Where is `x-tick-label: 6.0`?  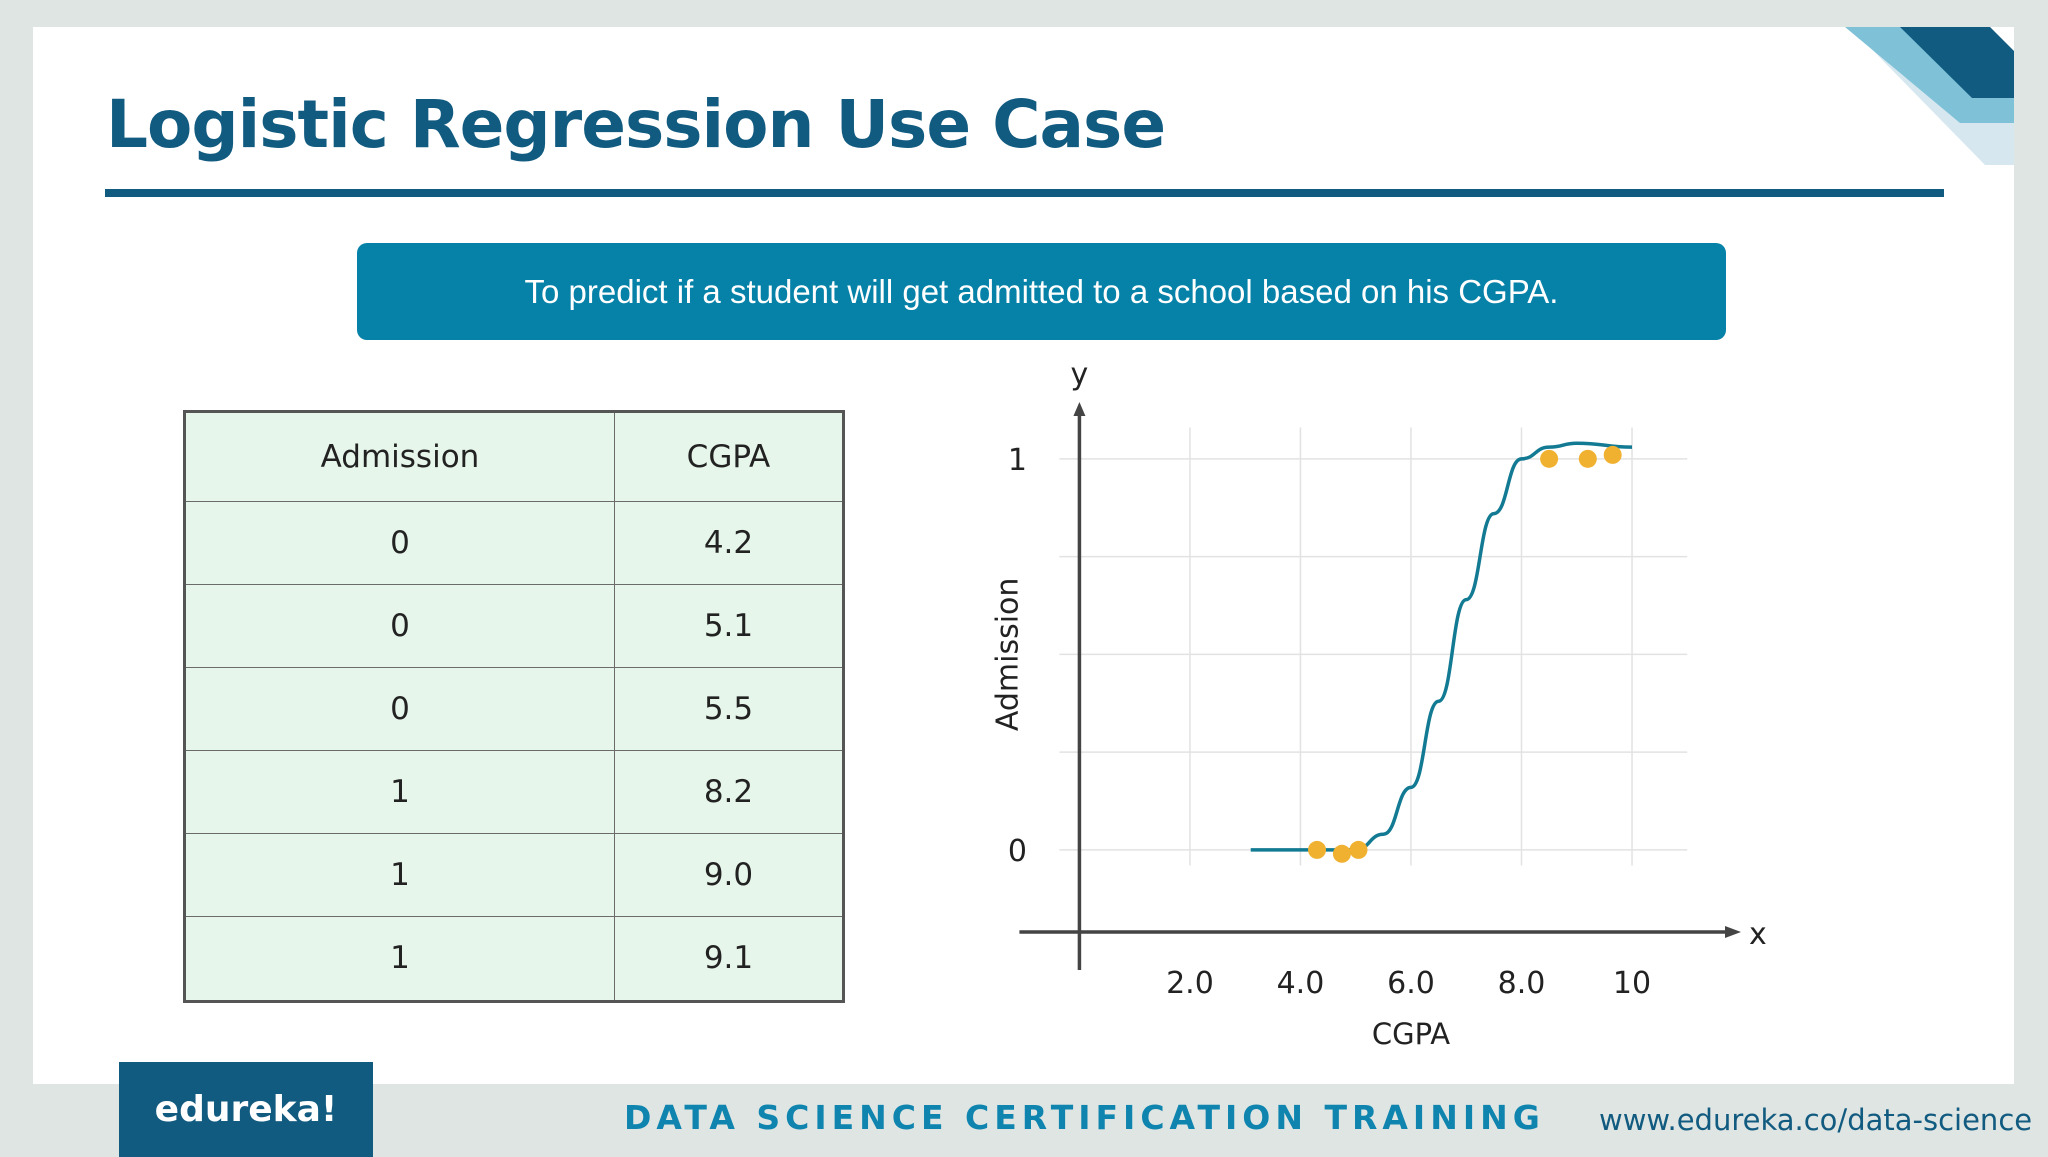 x-tick-label: 6.0 is located at coordinates (1411, 983).